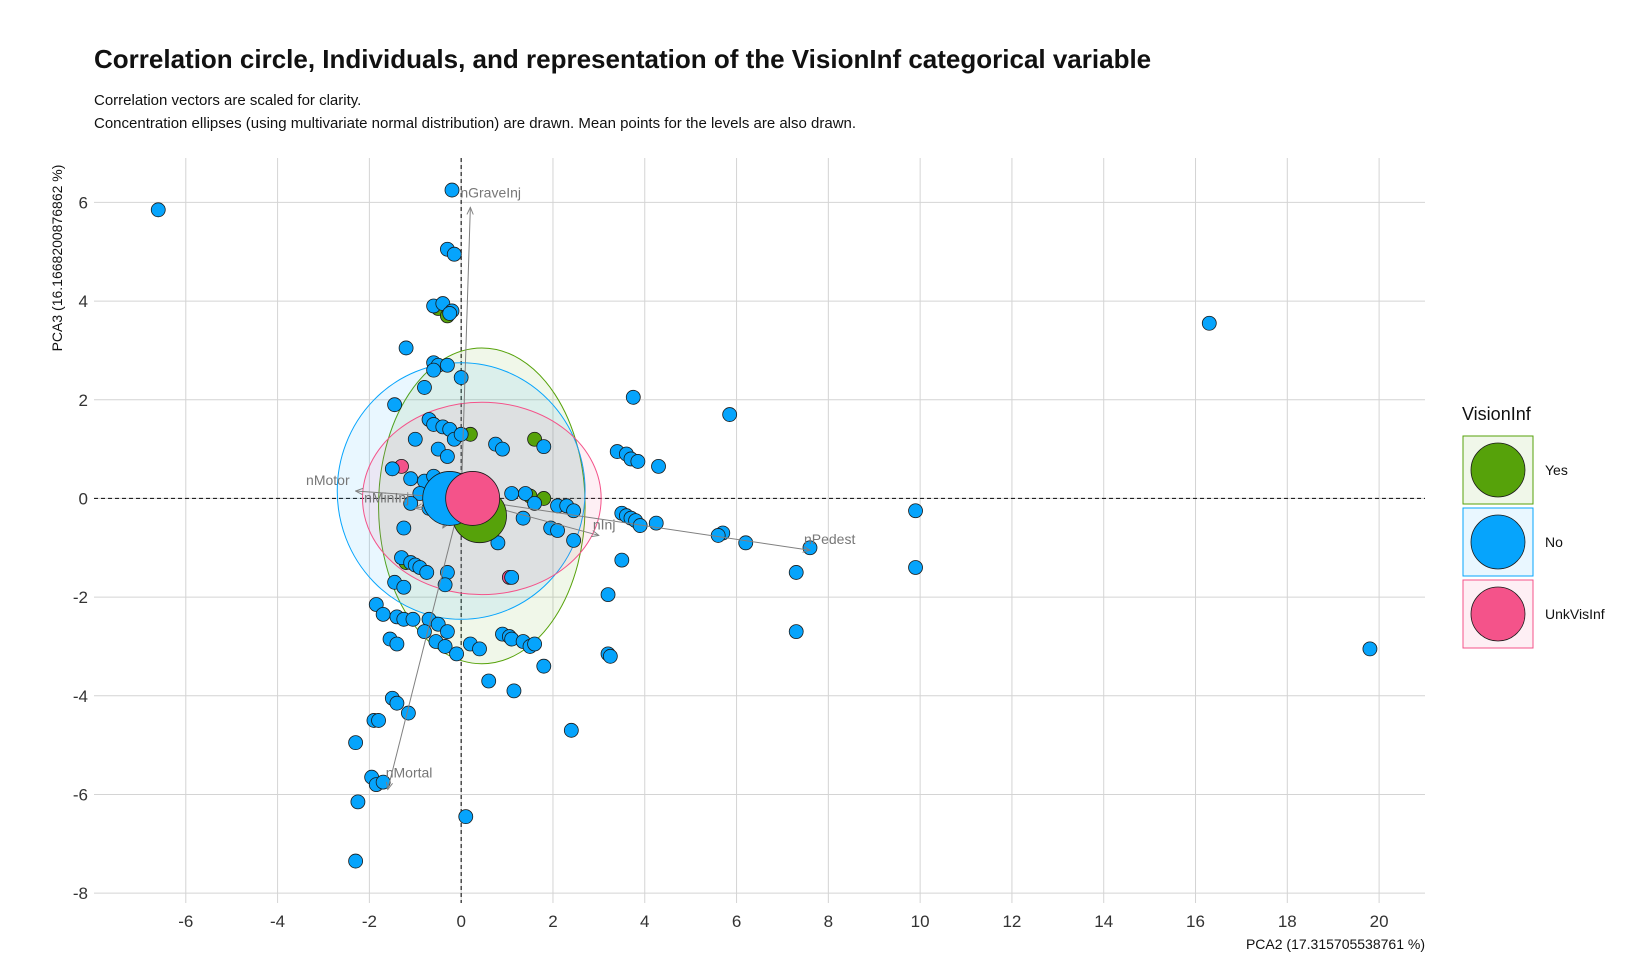 The width and height of the screenshot is (1650, 979). I want to click on x-tick-label: 2, so click(552, 921).